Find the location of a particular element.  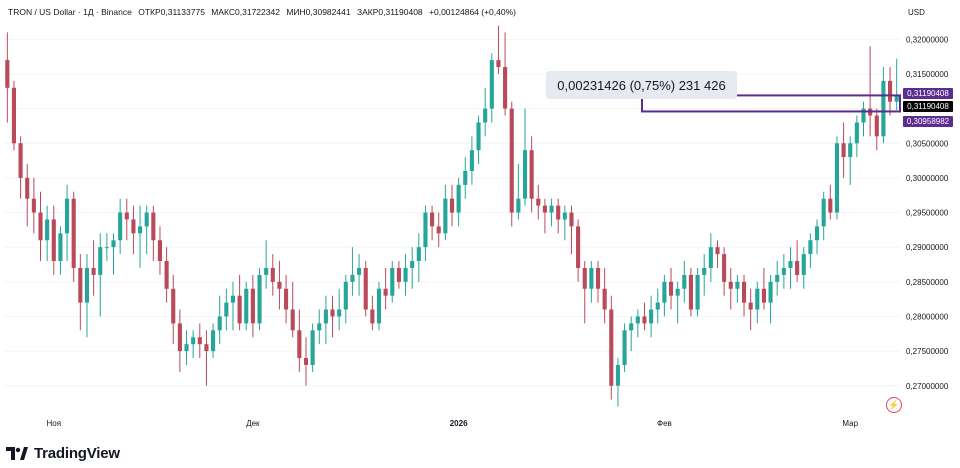

lightning-icon: ⚡ is located at coordinates (894, 405).